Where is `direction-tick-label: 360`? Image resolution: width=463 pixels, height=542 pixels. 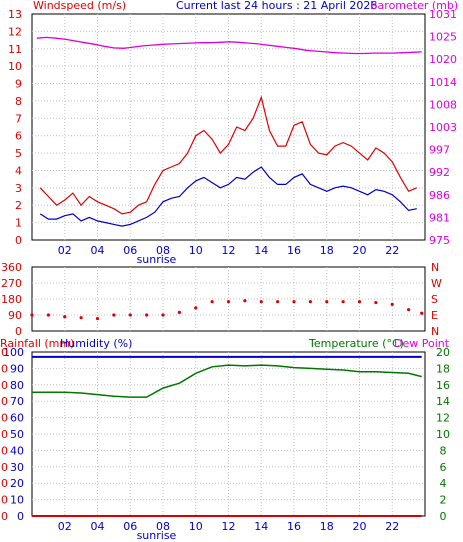
direction-tick-label: 360 is located at coordinates (11, 267).